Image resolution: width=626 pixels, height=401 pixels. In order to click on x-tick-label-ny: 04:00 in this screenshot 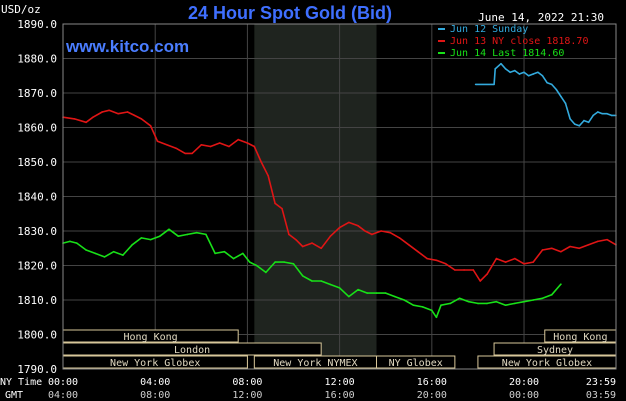, I will do `click(155, 382)`.